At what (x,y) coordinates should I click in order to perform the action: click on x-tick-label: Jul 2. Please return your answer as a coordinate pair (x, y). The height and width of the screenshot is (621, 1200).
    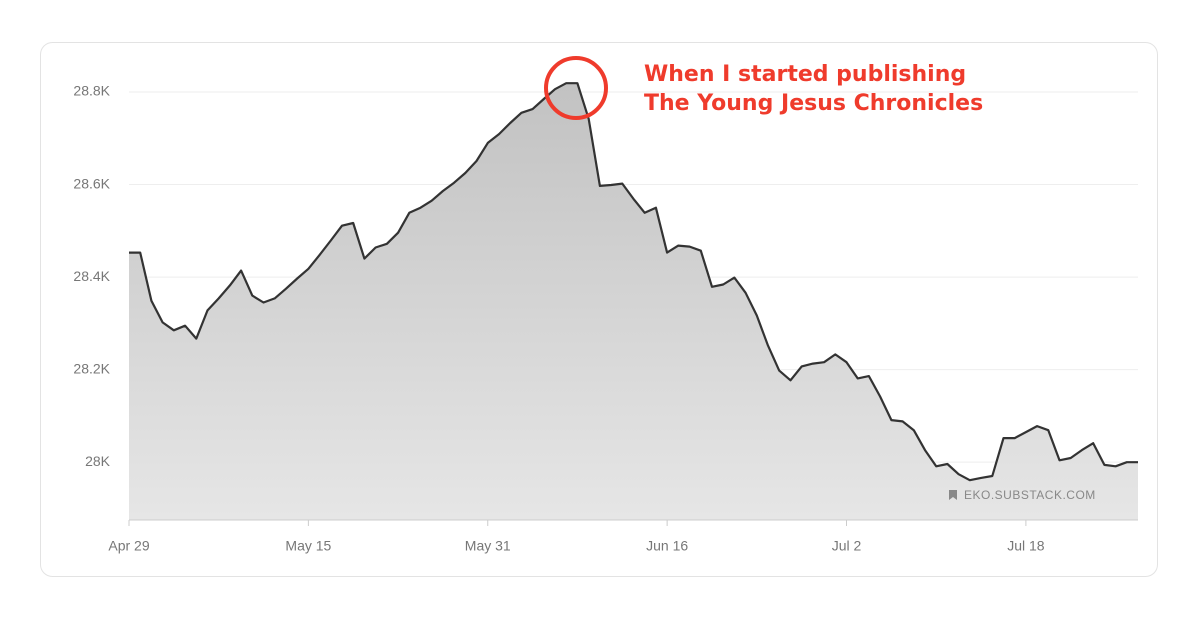
    Looking at the image, I should click on (847, 546).